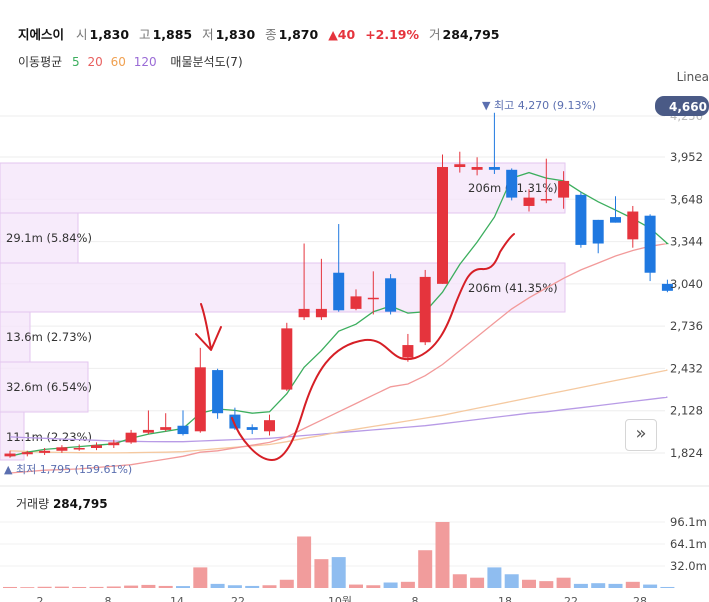 This screenshot has height=602, width=709. What do you see at coordinates (33, 504) in the screenshot?
I see `volume-panel-label: 거래량` at bounding box center [33, 504].